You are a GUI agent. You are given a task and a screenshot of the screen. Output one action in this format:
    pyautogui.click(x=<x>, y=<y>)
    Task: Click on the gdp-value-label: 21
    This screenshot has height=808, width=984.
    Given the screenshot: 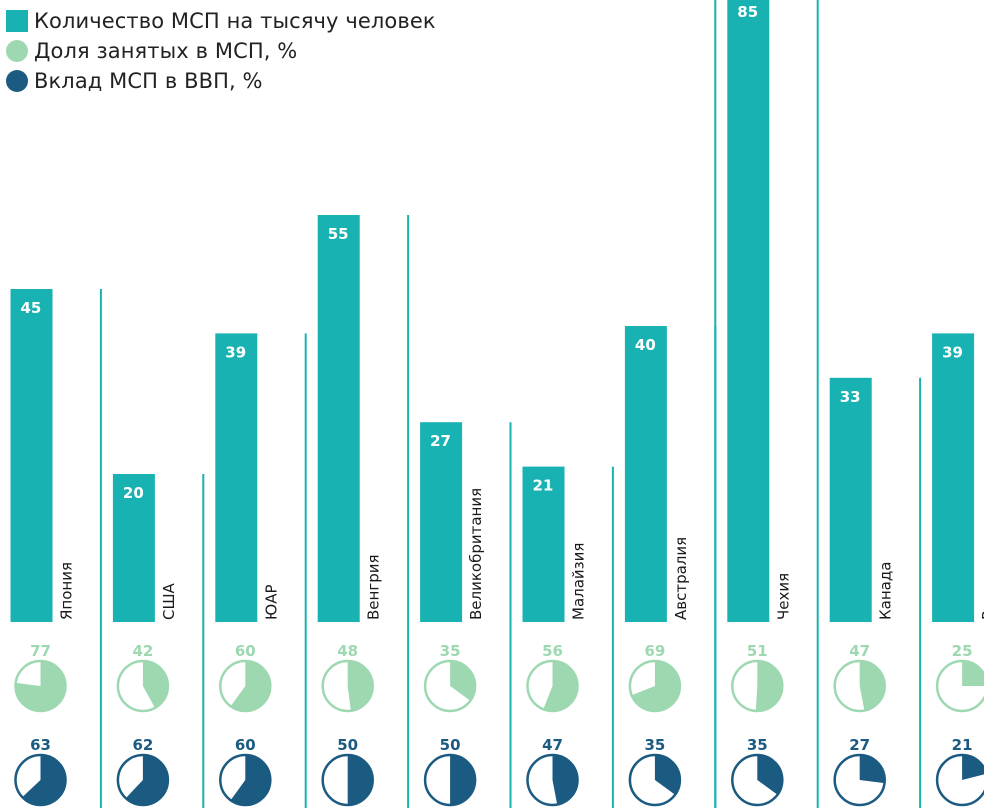 What is the action you would take?
    pyautogui.click(x=962, y=745)
    